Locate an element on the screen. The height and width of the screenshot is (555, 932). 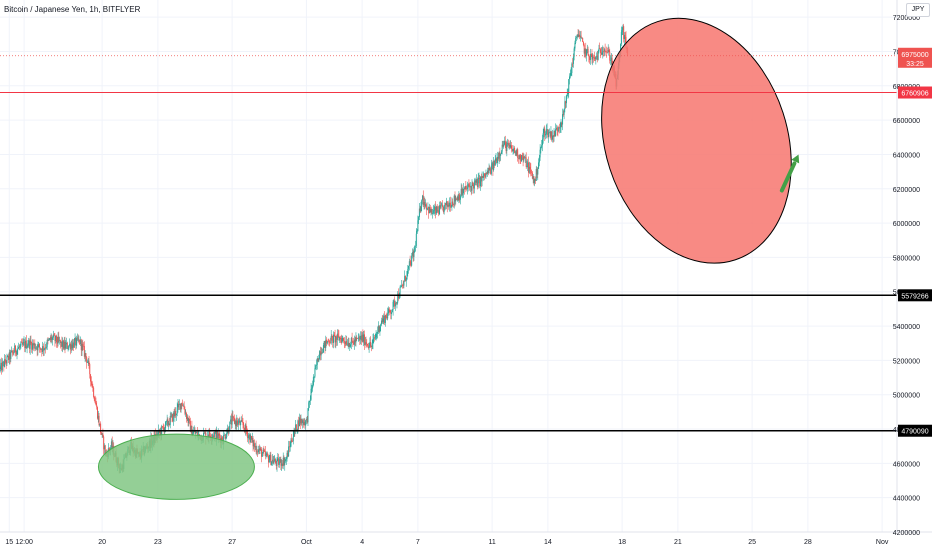
y-tick-label: 4400000 is located at coordinates (906, 499).